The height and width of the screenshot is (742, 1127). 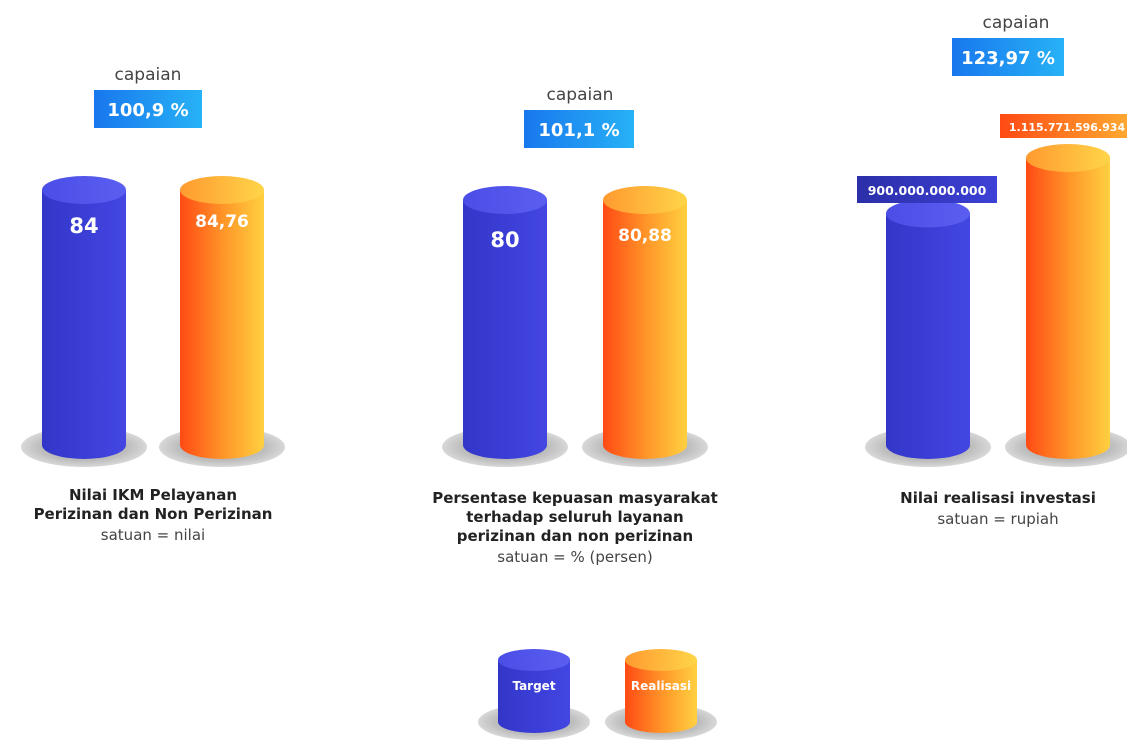 What do you see at coordinates (597, 694) in the screenshot?
I see `legend: Target Realisasi` at bounding box center [597, 694].